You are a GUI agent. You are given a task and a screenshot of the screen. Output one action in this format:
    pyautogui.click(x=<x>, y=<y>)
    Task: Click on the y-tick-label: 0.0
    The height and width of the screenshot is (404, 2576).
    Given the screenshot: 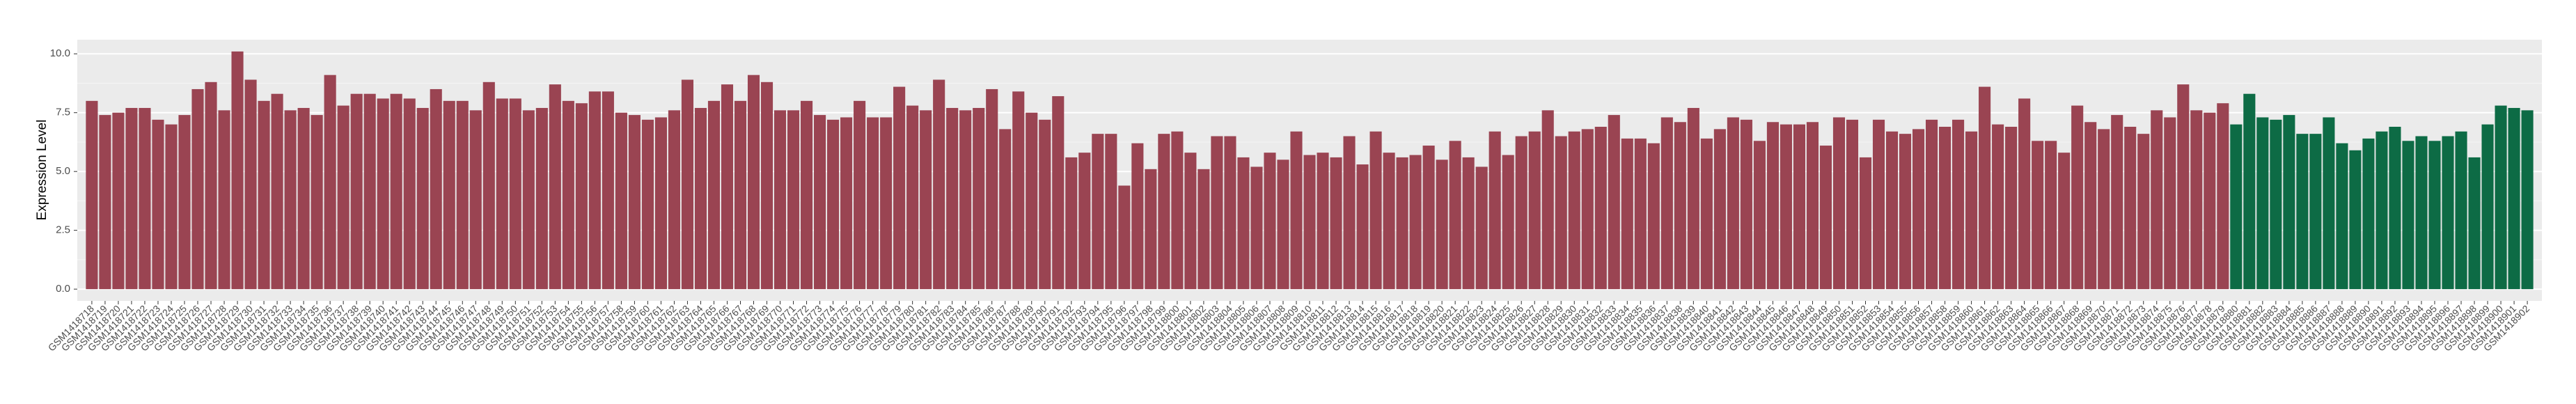 What is the action you would take?
    pyautogui.click(x=63, y=289)
    